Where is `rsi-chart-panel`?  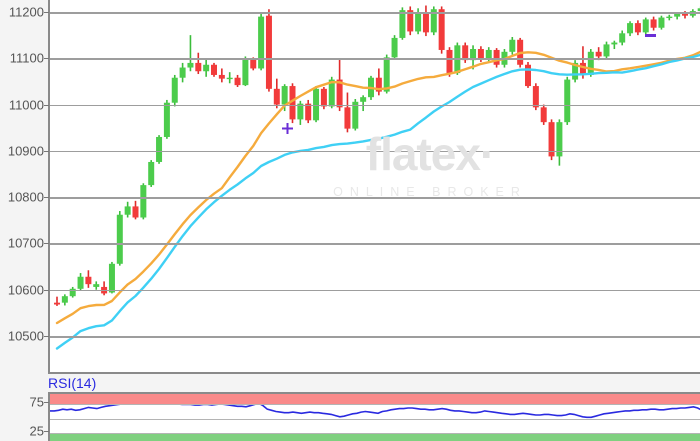
rsi-chart-panel is located at coordinates (374, 416).